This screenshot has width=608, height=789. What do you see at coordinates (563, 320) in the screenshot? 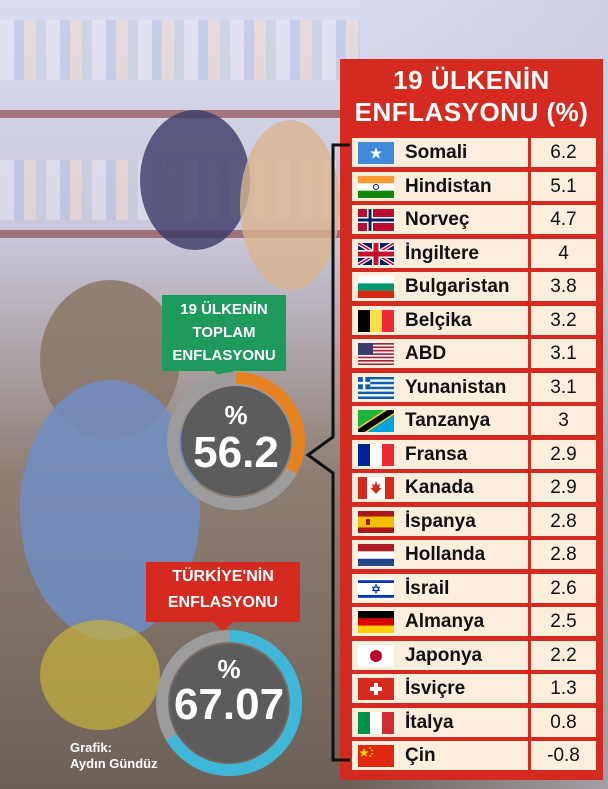
I see `inflation-value: 3.2` at bounding box center [563, 320].